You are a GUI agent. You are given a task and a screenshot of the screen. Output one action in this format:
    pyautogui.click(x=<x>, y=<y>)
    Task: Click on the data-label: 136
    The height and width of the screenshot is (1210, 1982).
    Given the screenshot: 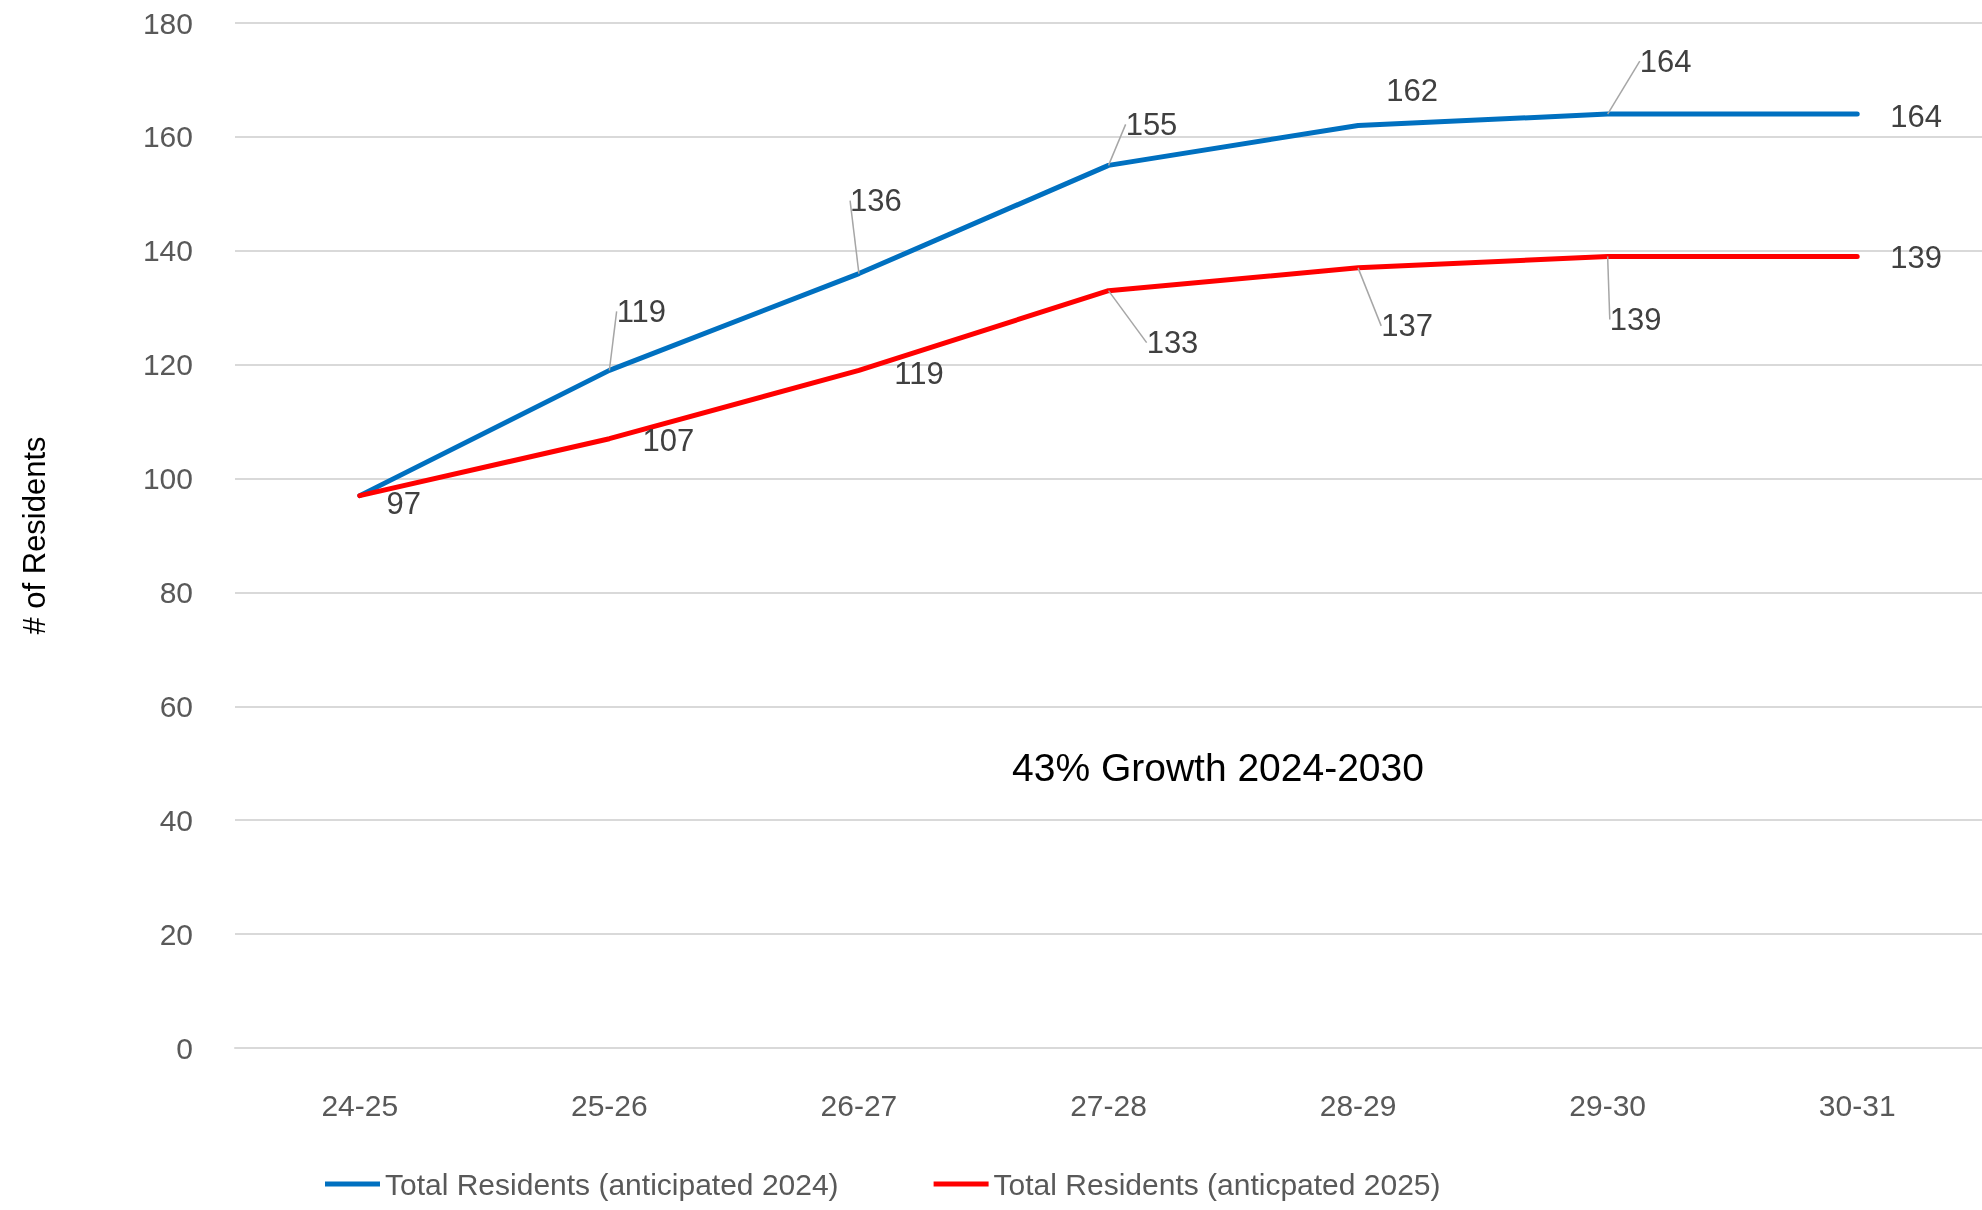 What is the action you would take?
    pyautogui.click(x=876, y=201)
    